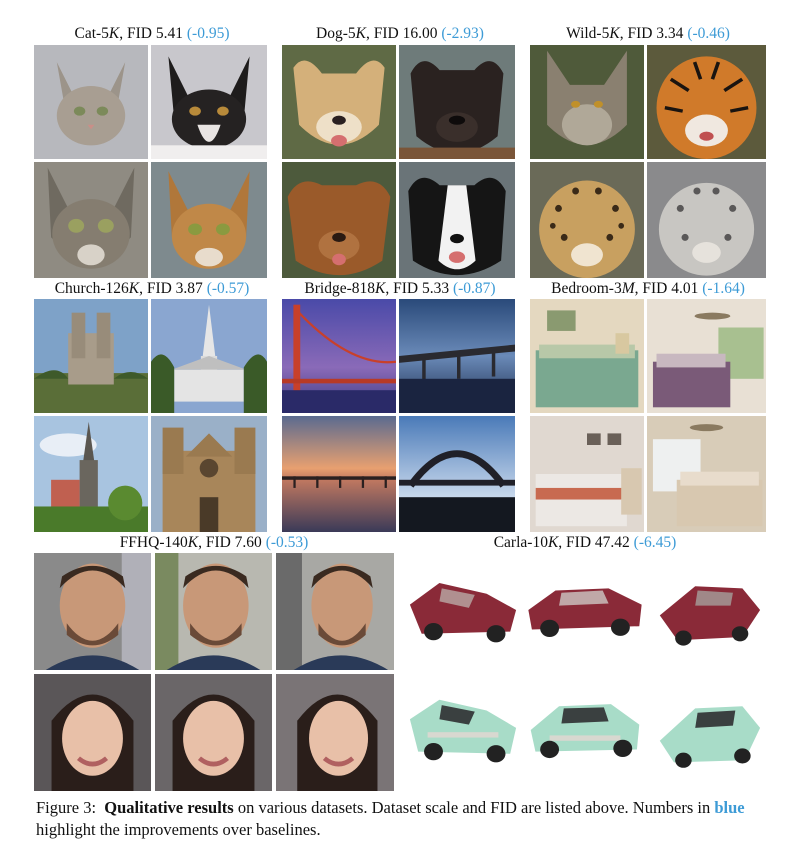 Image resolution: width=800 pixels, height=858 pixels. Describe the element at coordinates (474, 288) in the screenshot. I see `fid-improvement: (-0.87)` at that location.